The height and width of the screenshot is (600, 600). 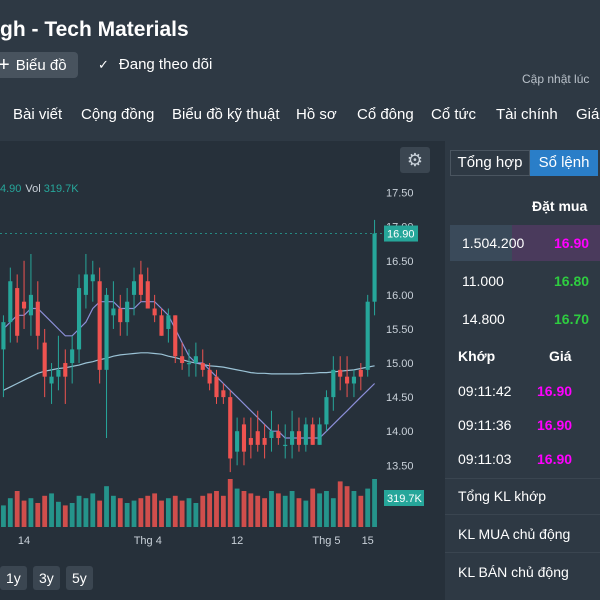 I want to click on order-row: 11.000 16.80, so click(x=525, y=281).